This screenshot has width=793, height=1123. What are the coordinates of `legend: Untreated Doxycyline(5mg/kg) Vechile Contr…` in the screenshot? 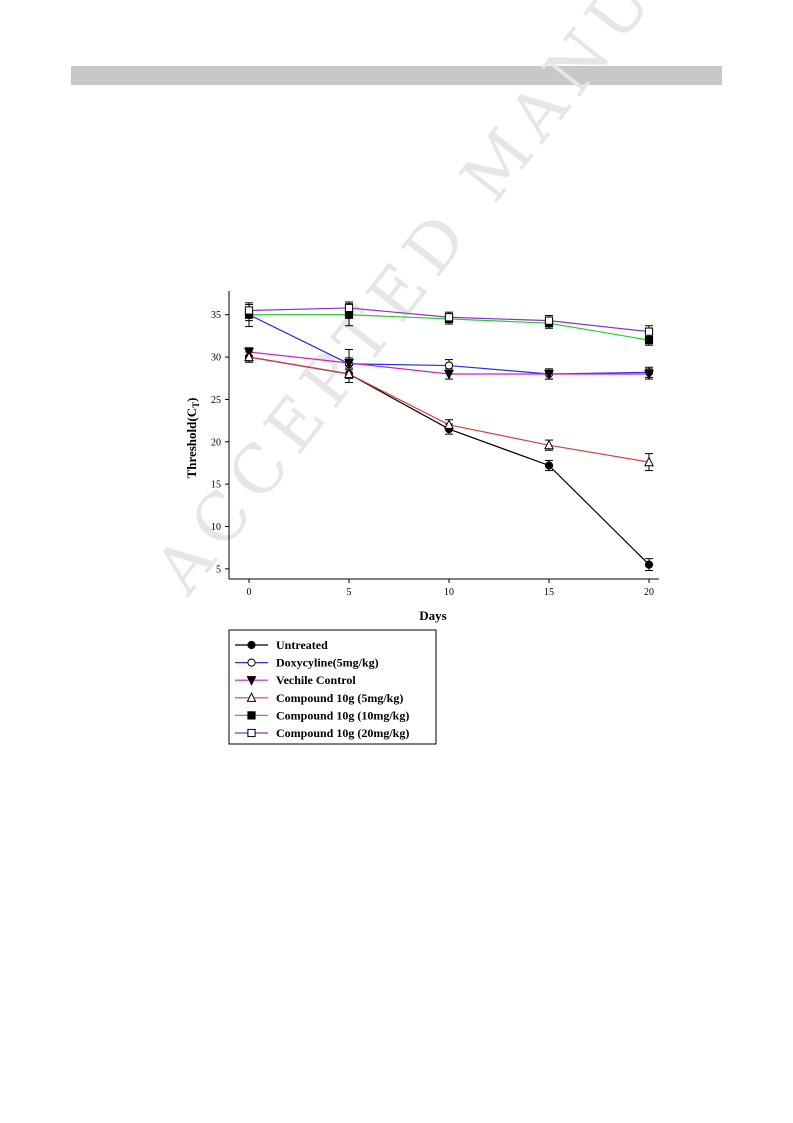 It's located at (332, 687).